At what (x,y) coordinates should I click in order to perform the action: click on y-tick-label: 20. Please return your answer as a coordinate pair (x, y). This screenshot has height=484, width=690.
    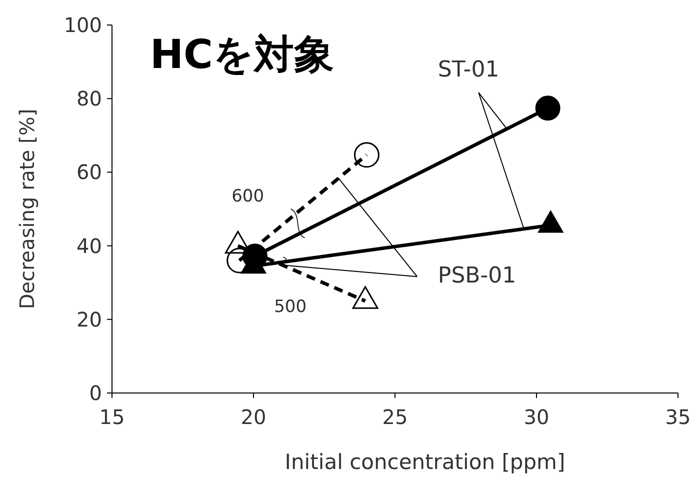
    Looking at the image, I should click on (89, 319).